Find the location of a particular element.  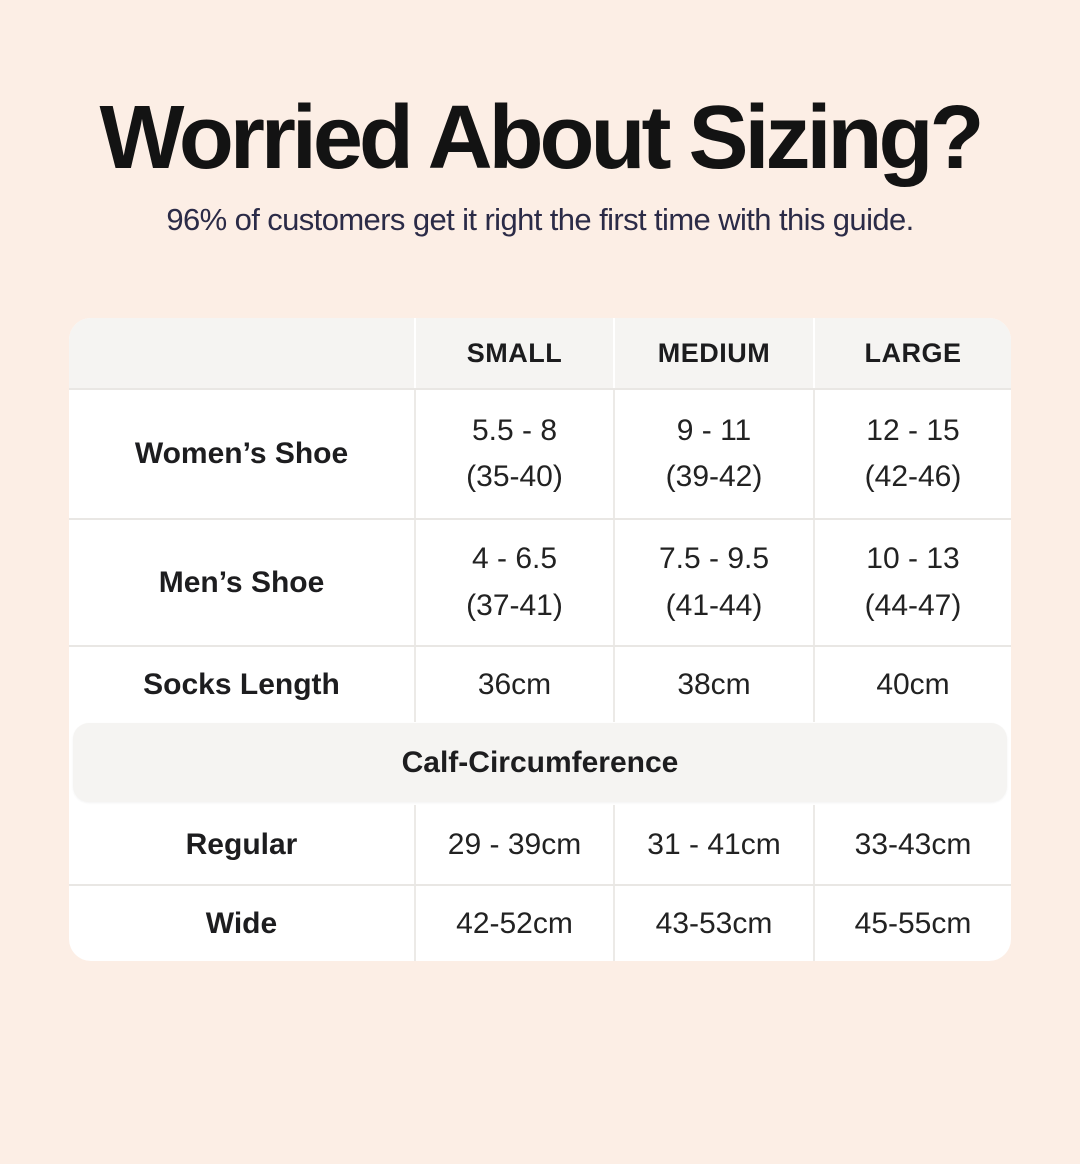

cell-socks-small: 36cm is located at coordinates (513, 685).